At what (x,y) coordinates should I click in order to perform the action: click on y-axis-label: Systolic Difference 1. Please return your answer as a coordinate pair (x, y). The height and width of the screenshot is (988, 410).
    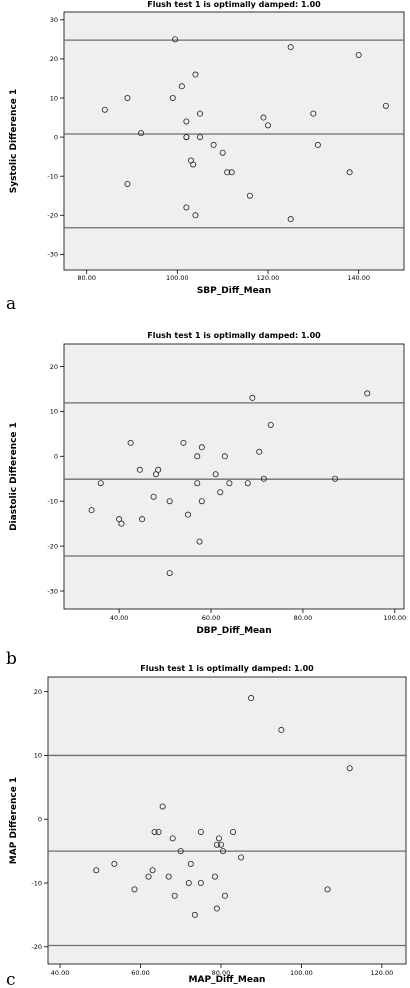
    Looking at the image, I should click on (14, 141).